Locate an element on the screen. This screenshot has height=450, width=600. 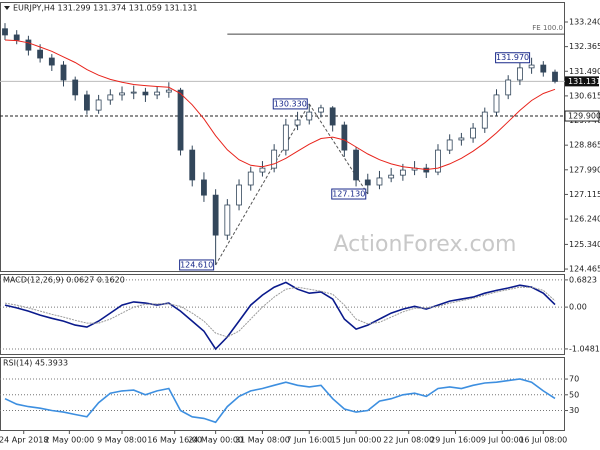
x-tick-label: 9 May 08:00 is located at coordinates (122, 440).